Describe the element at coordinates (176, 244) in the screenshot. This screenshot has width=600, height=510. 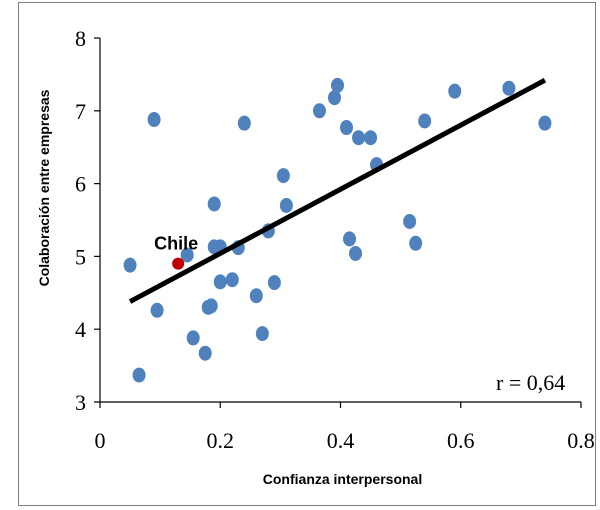
I see `highlight-label: Chile` at that location.